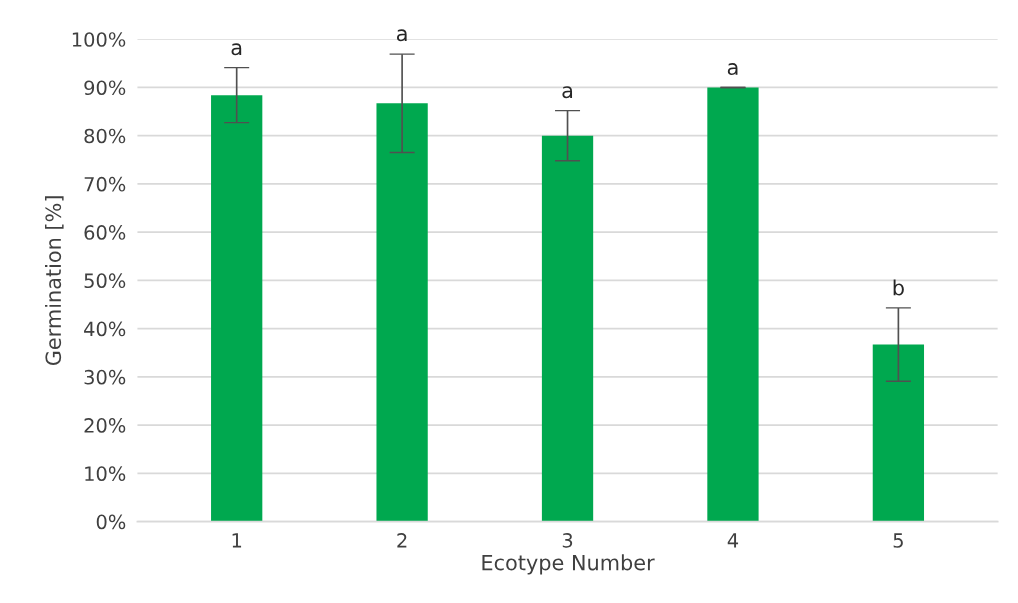 The height and width of the screenshot is (603, 1018). What do you see at coordinates (54, 281) in the screenshot?
I see `y-axis-title: Germination [%]` at bounding box center [54, 281].